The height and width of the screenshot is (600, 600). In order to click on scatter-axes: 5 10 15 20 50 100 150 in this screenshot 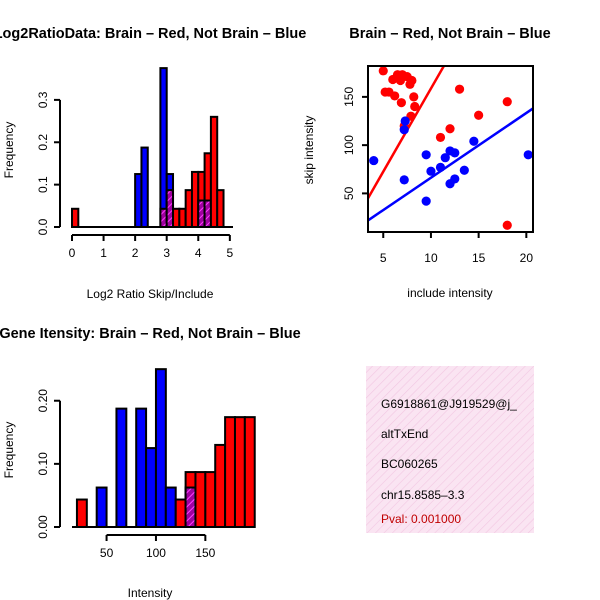, I will do `click(437, 176)`.